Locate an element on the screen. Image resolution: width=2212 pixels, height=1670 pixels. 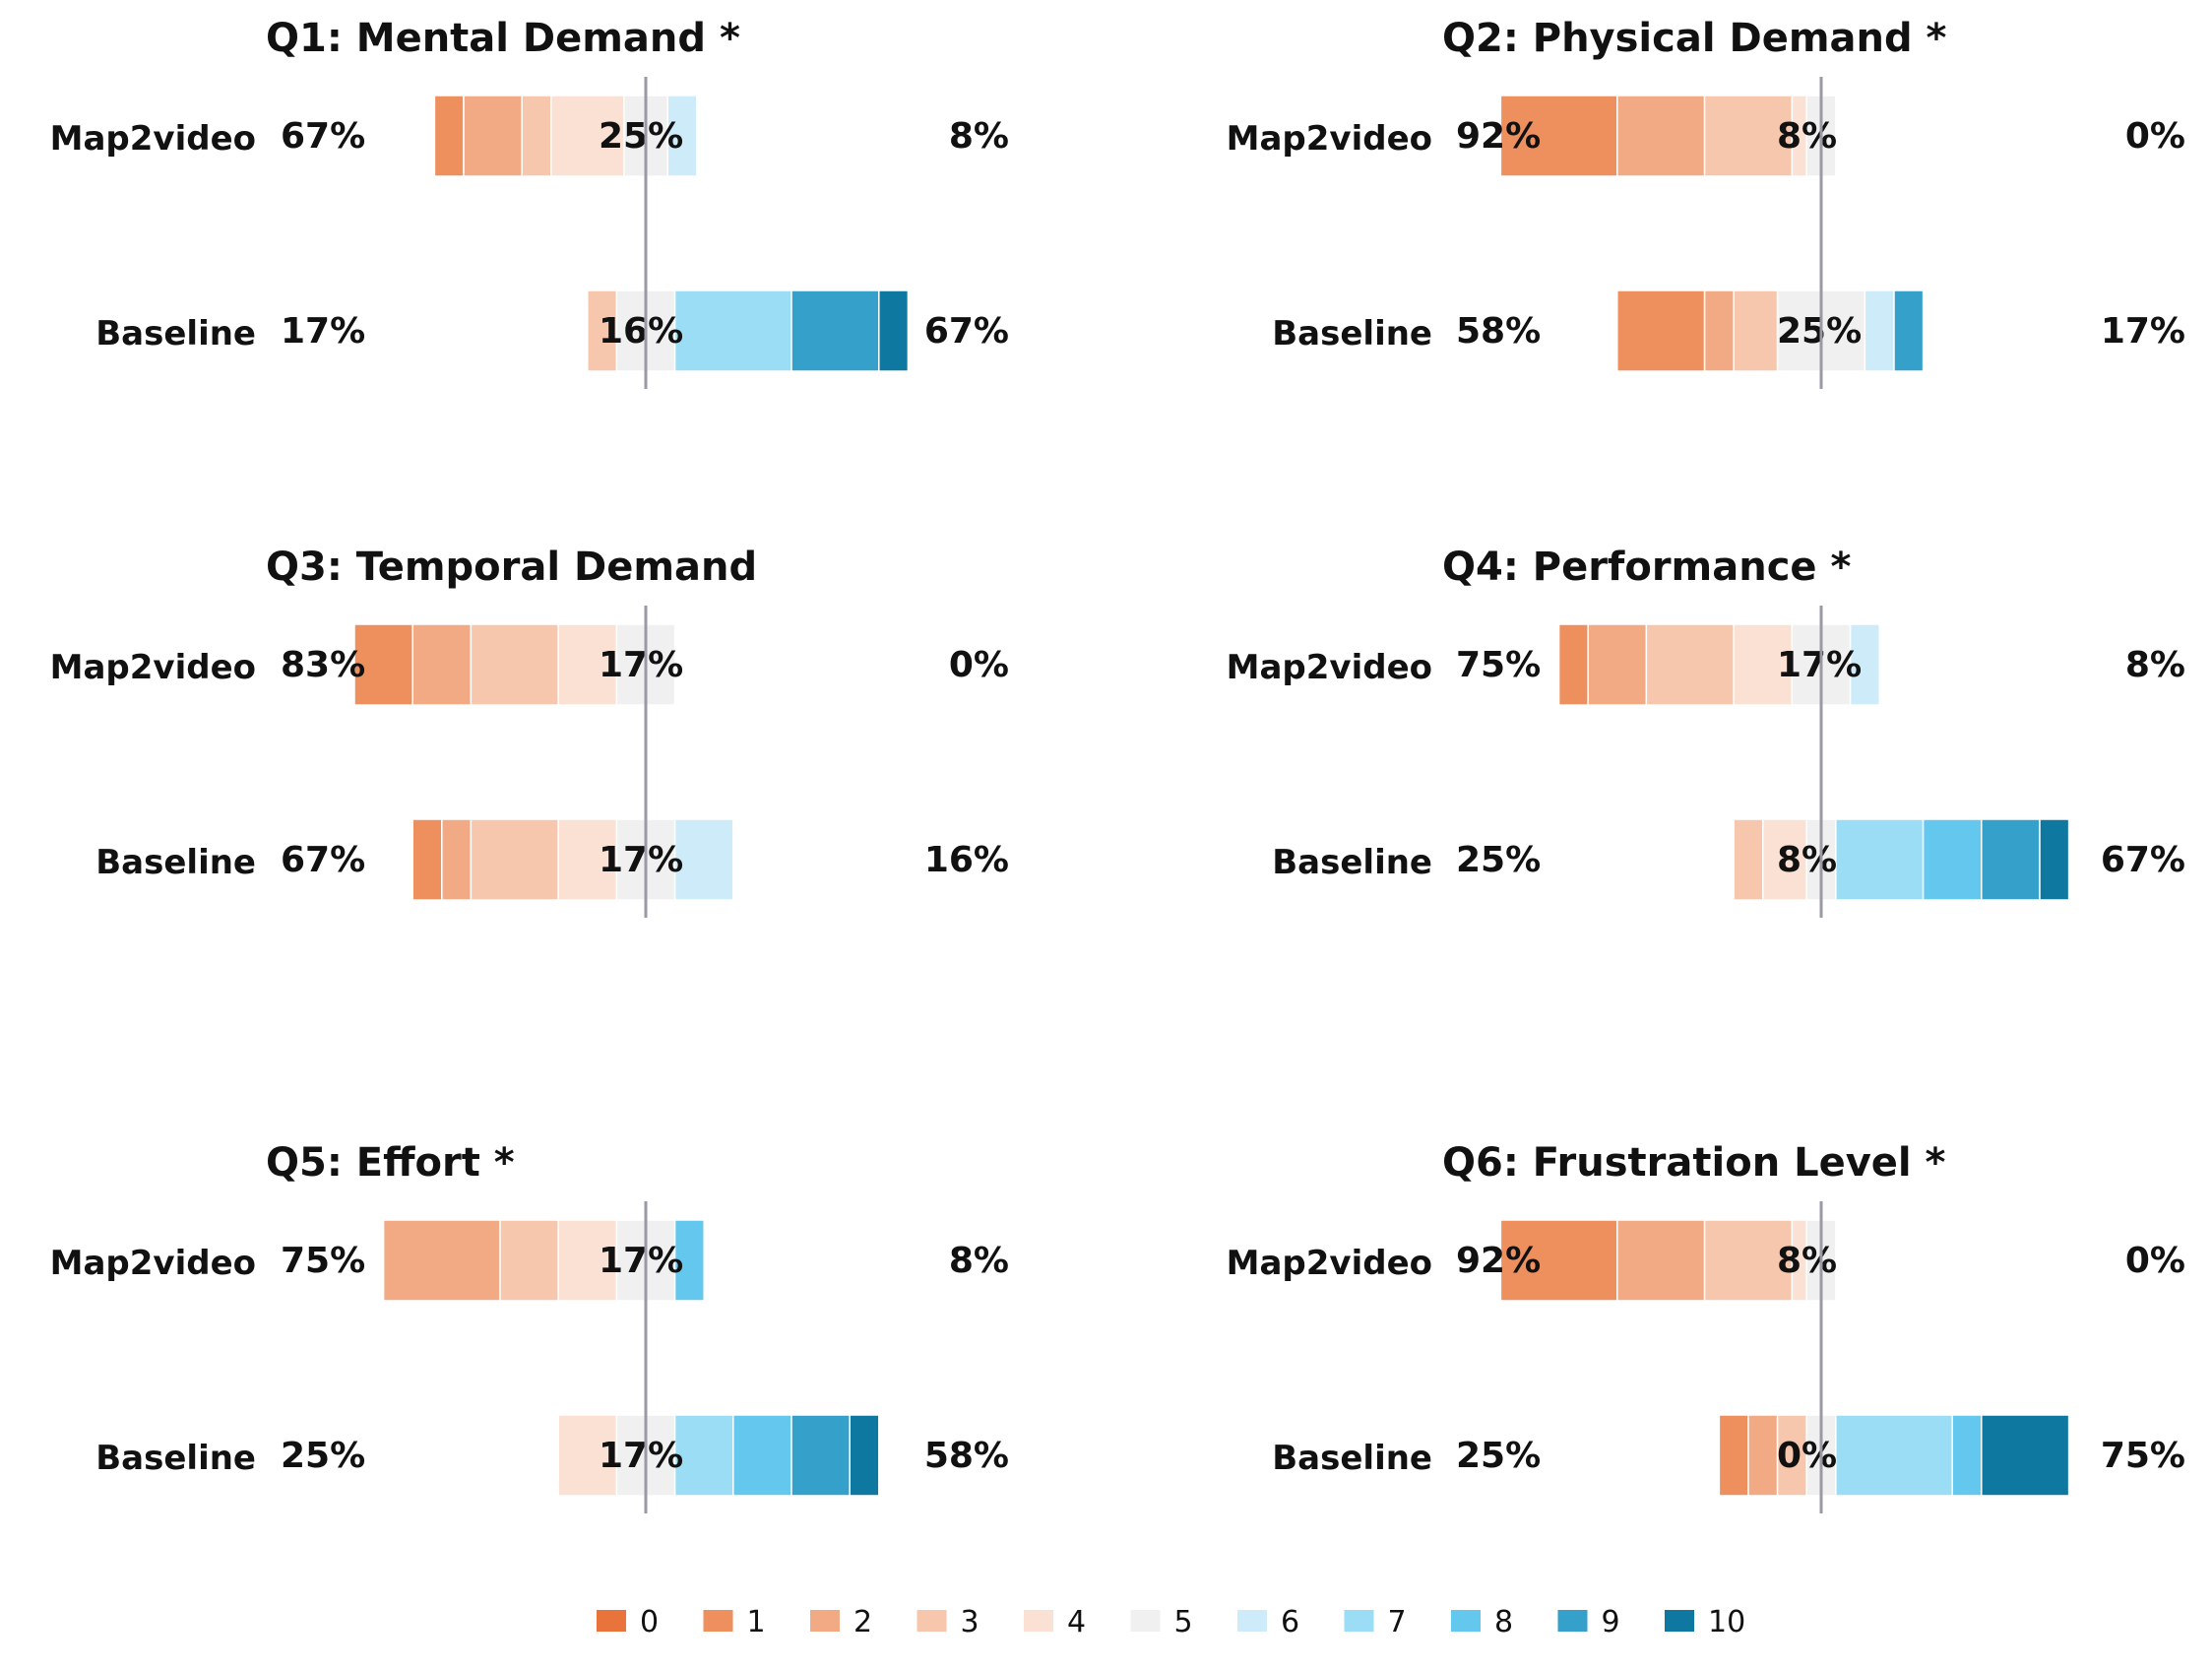
low-percent-label: 83% is located at coordinates (323, 665).